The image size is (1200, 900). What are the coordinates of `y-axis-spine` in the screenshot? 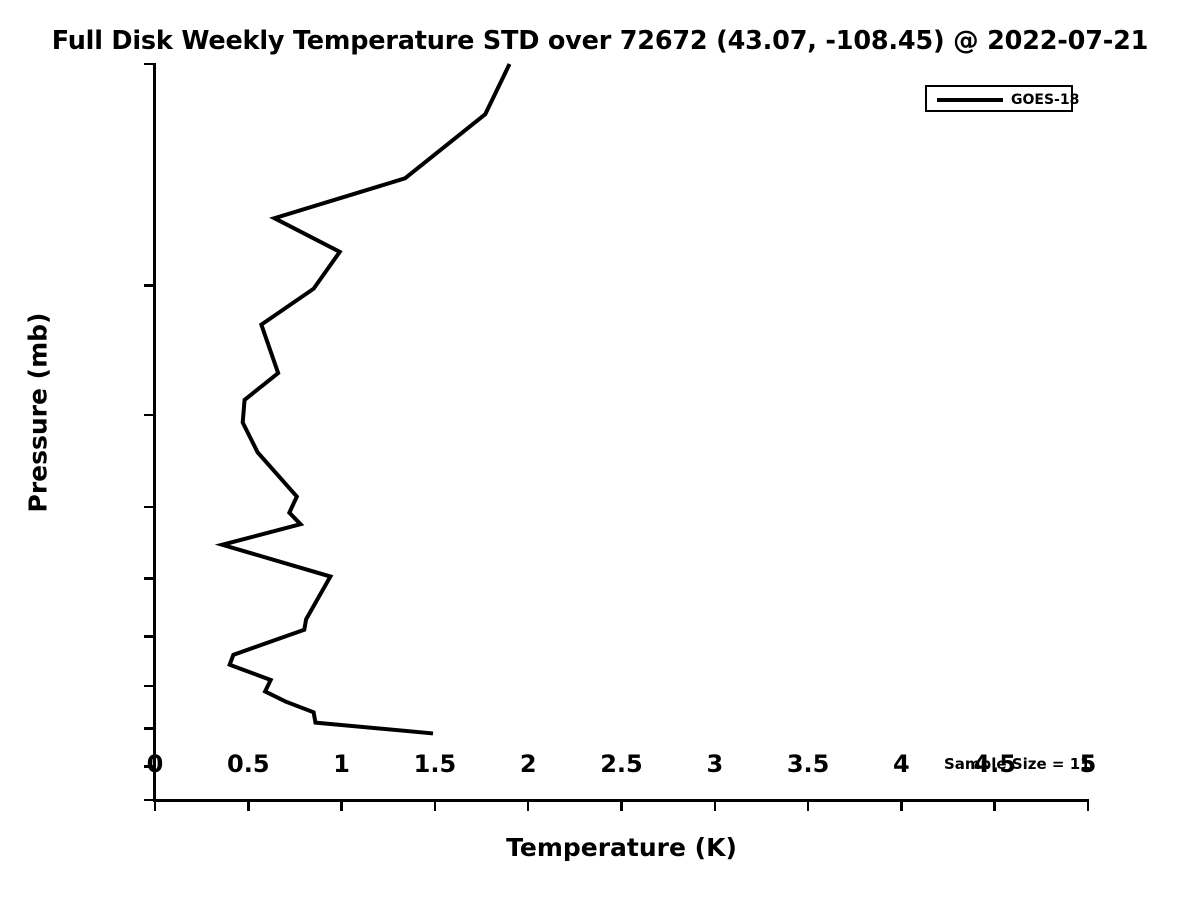 It's located at (154, 432).